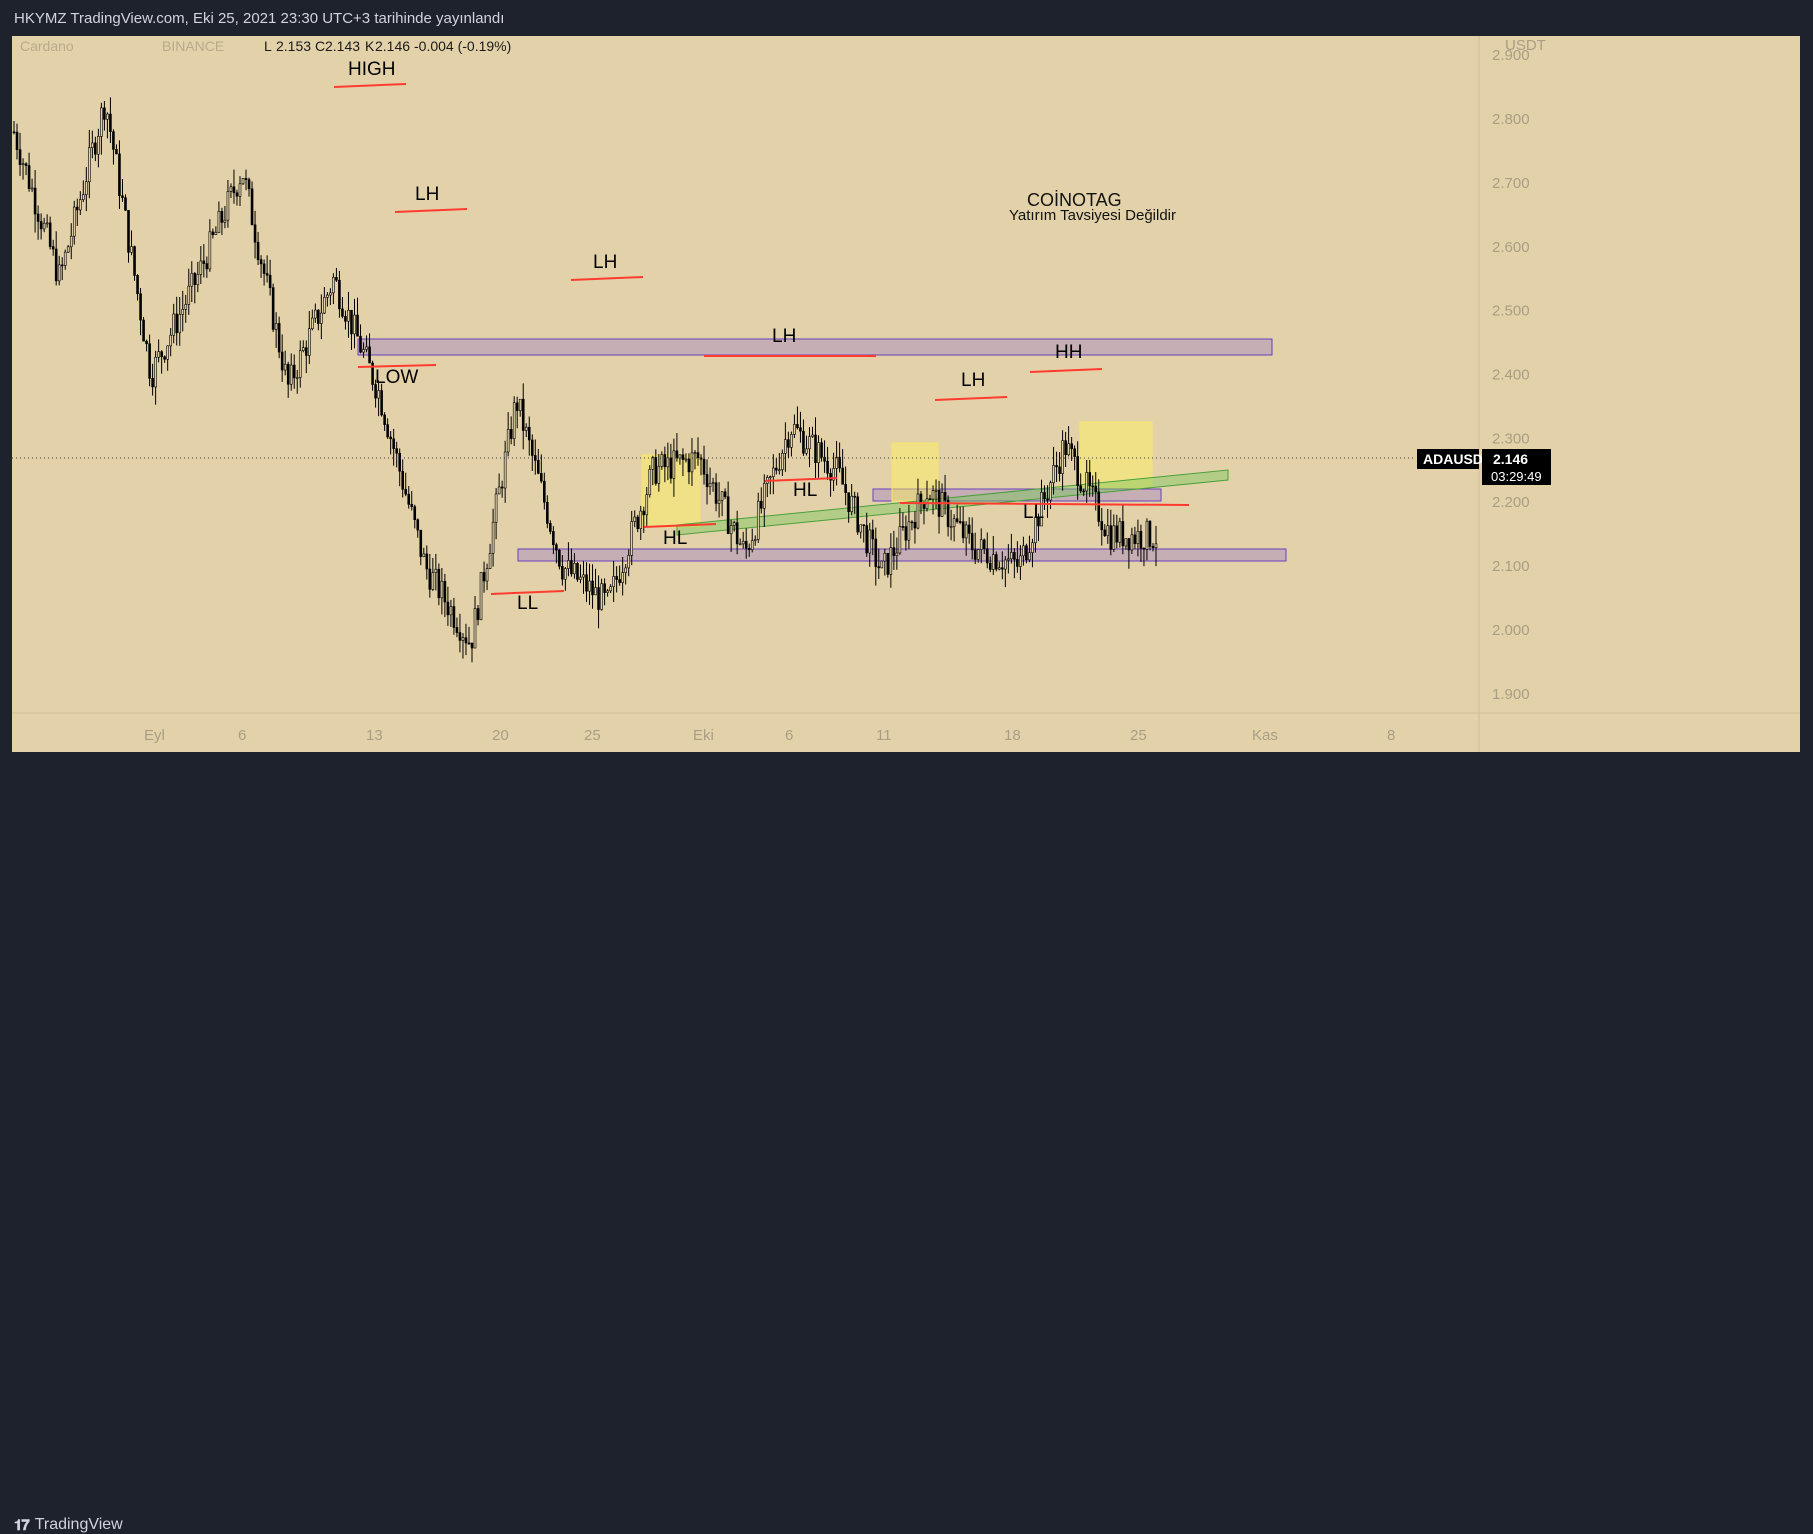  What do you see at coordinates (1511, 375) in the screenshot?
I see `price-tick: 2.400` at bounding box center [1511, 375].